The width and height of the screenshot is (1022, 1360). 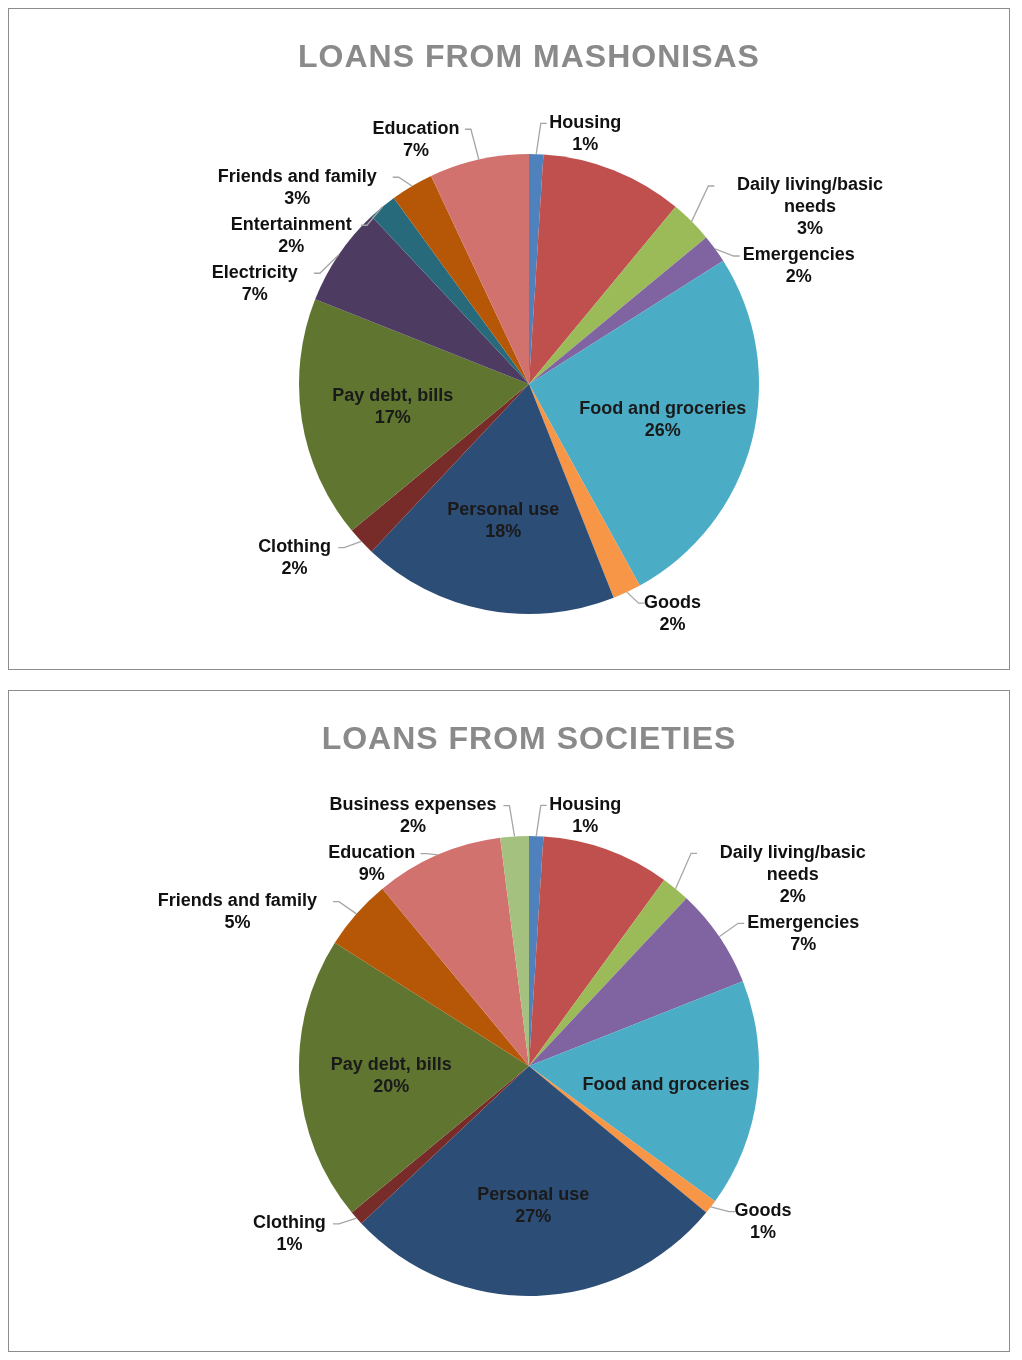 What do you see at coordinates (391, 1086) in the screenshot?
I see `data-label: 20%` at bounding box center [391, 1086].